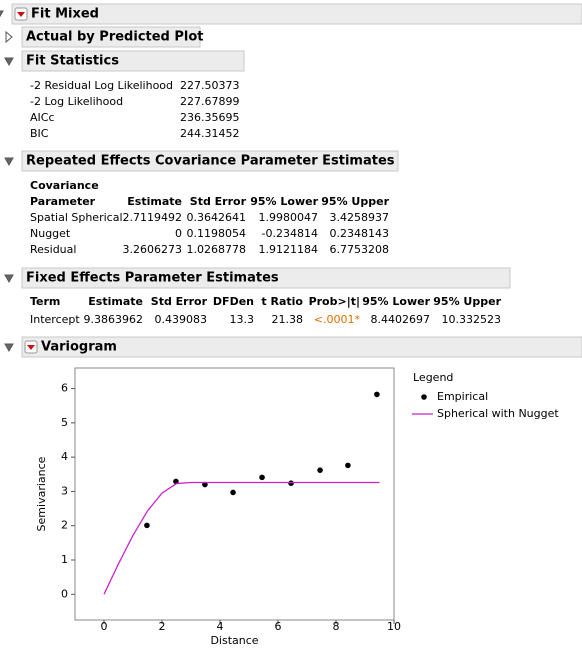 The width and height of the screenshot is (582, 653). What do you see at coordinates (210, 133) in the screenshot?
I see `stat-value: 244.31452` at bounding box center [210, 133].